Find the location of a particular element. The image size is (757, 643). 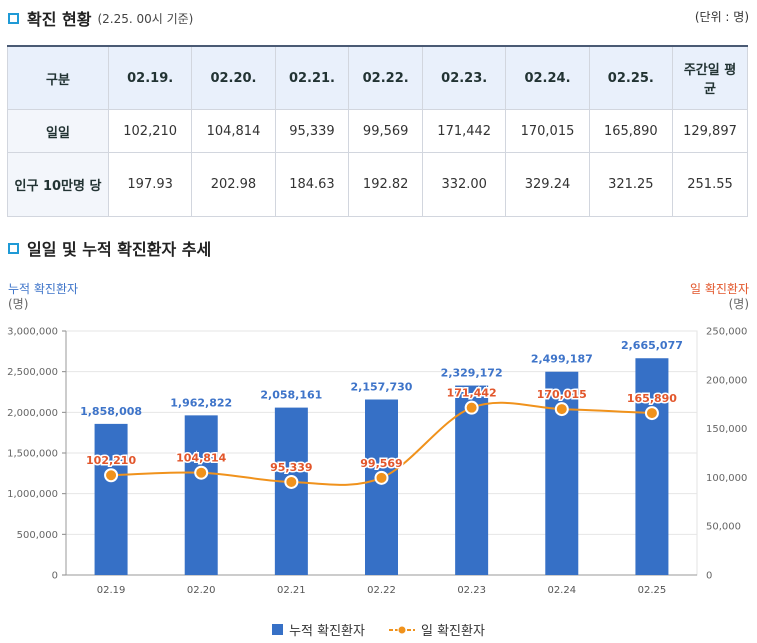

bar-value-label: 2,665,077 is located at coordinates (652, 345).